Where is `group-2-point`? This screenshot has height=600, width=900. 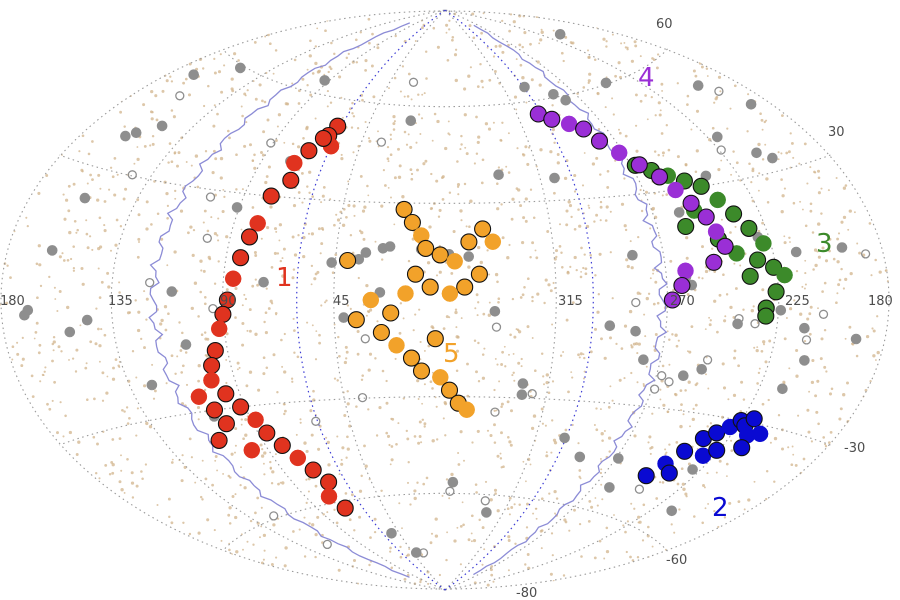 group-2-point is located at coordinates (646, 476).